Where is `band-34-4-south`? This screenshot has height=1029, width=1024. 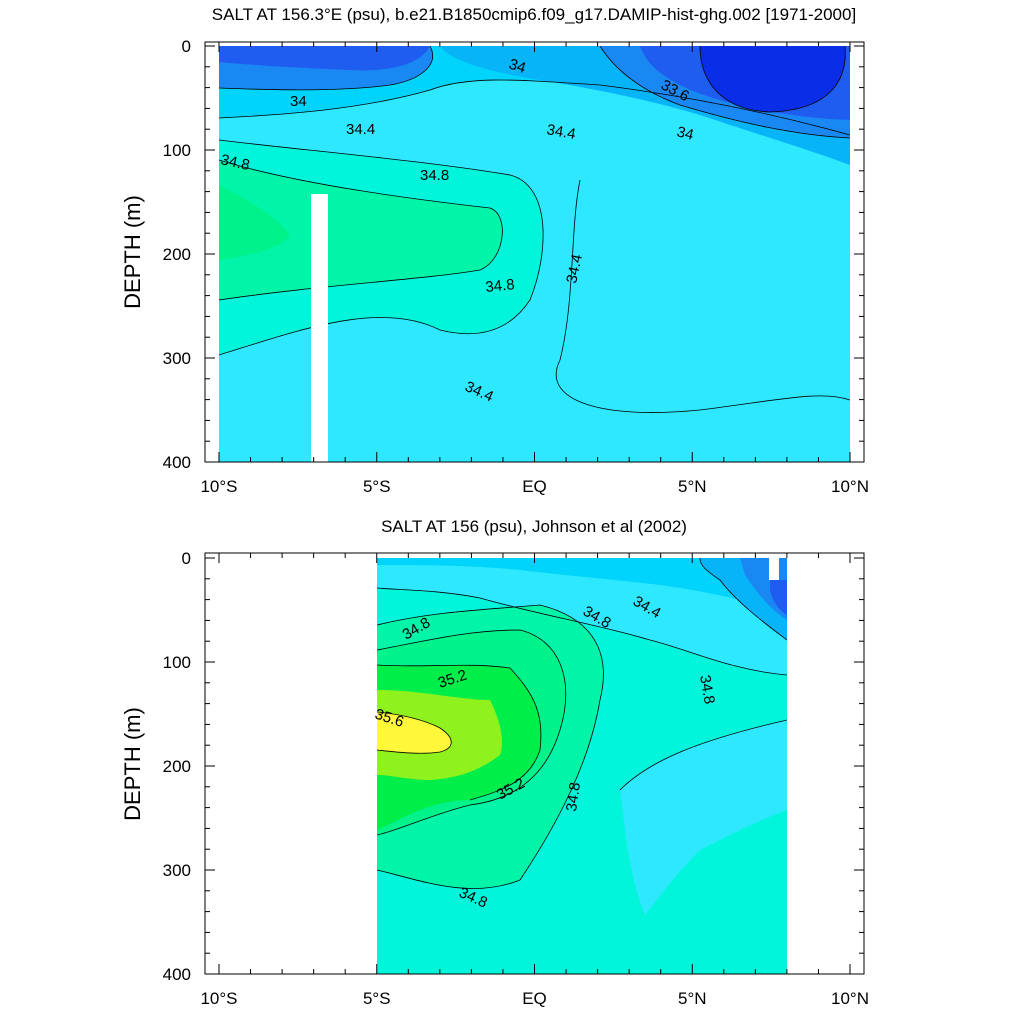 band-34-4-south is located at coordinates (703, 817).